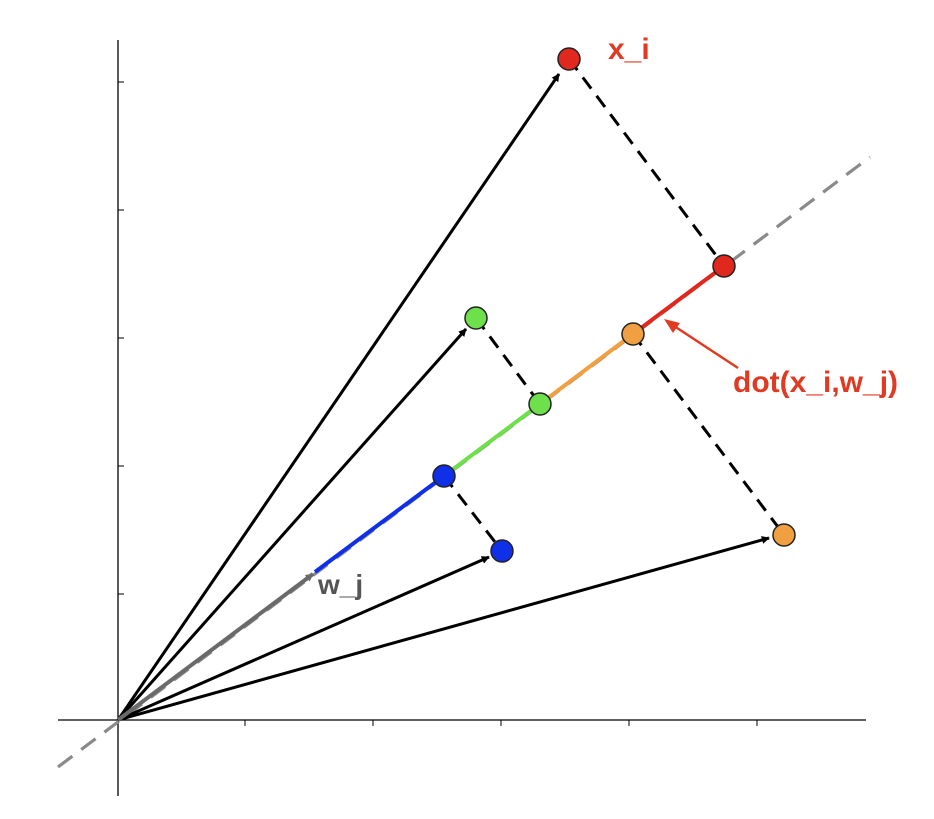 This screenshot has height=819, width=934. What do you see at coordinates (473, 513) in the screenshot?
I see `blue-projection-dash` at bounding box center [473, 513].